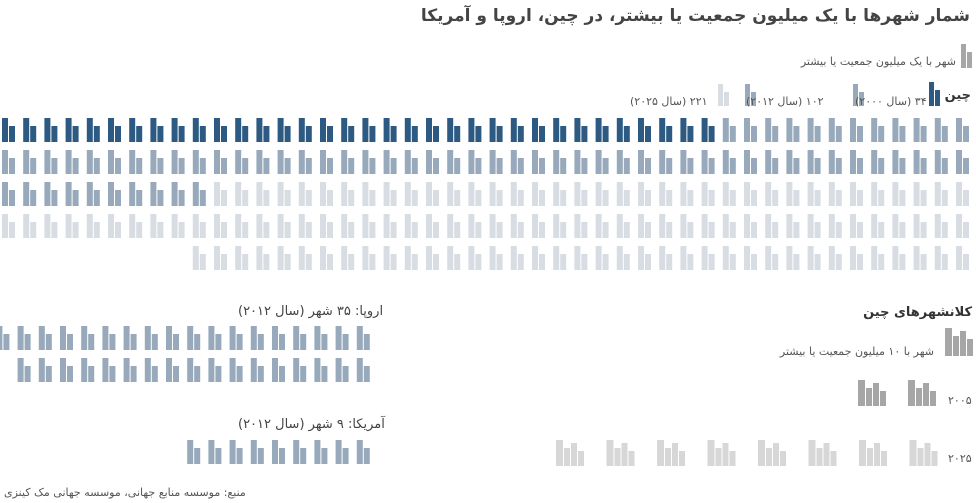 This screenshot has height=503, width=976. I want to click on legend-2025-icon, so click(723, 95).